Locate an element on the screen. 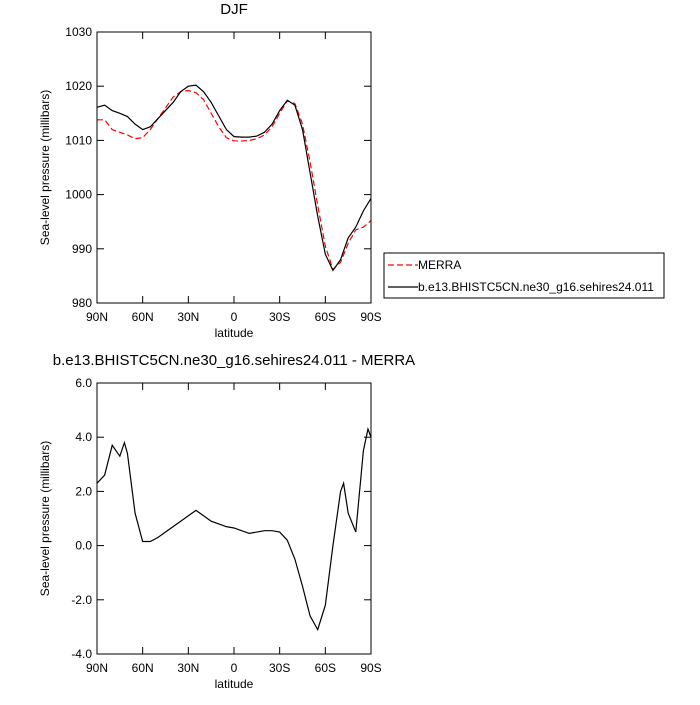  legend-label: MERRA is located at coordinates (439, 265).